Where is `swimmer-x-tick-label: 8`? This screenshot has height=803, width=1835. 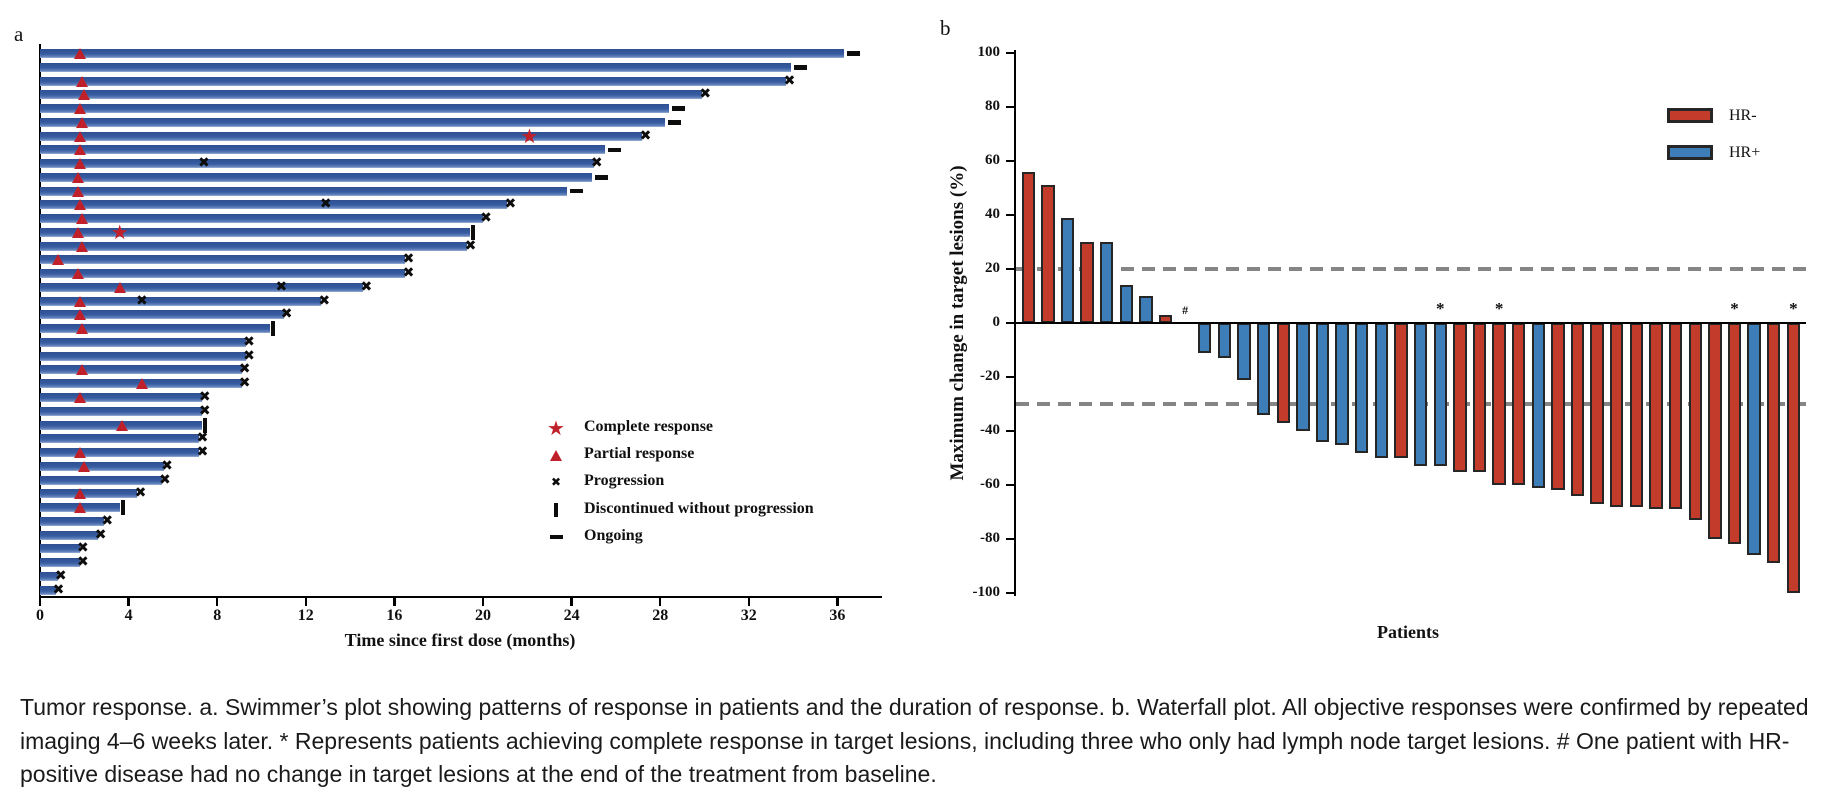 swimmer-x-tick-label: 8 is located at coordinates (217, 615).